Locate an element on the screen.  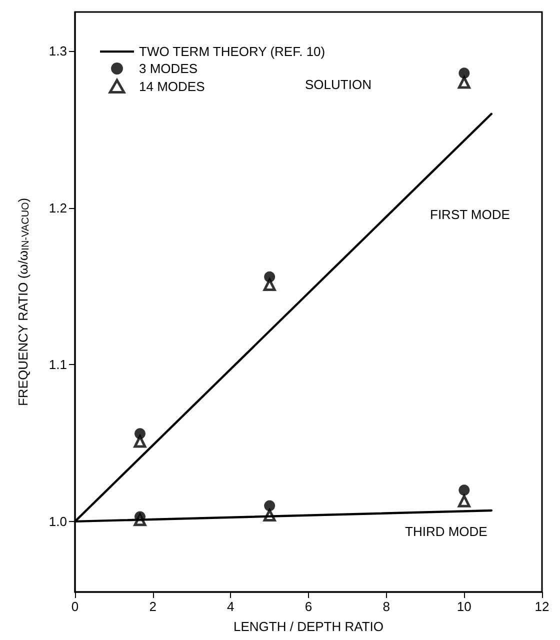
annotation: THIRD MODE is located at coordinates (446, 531).